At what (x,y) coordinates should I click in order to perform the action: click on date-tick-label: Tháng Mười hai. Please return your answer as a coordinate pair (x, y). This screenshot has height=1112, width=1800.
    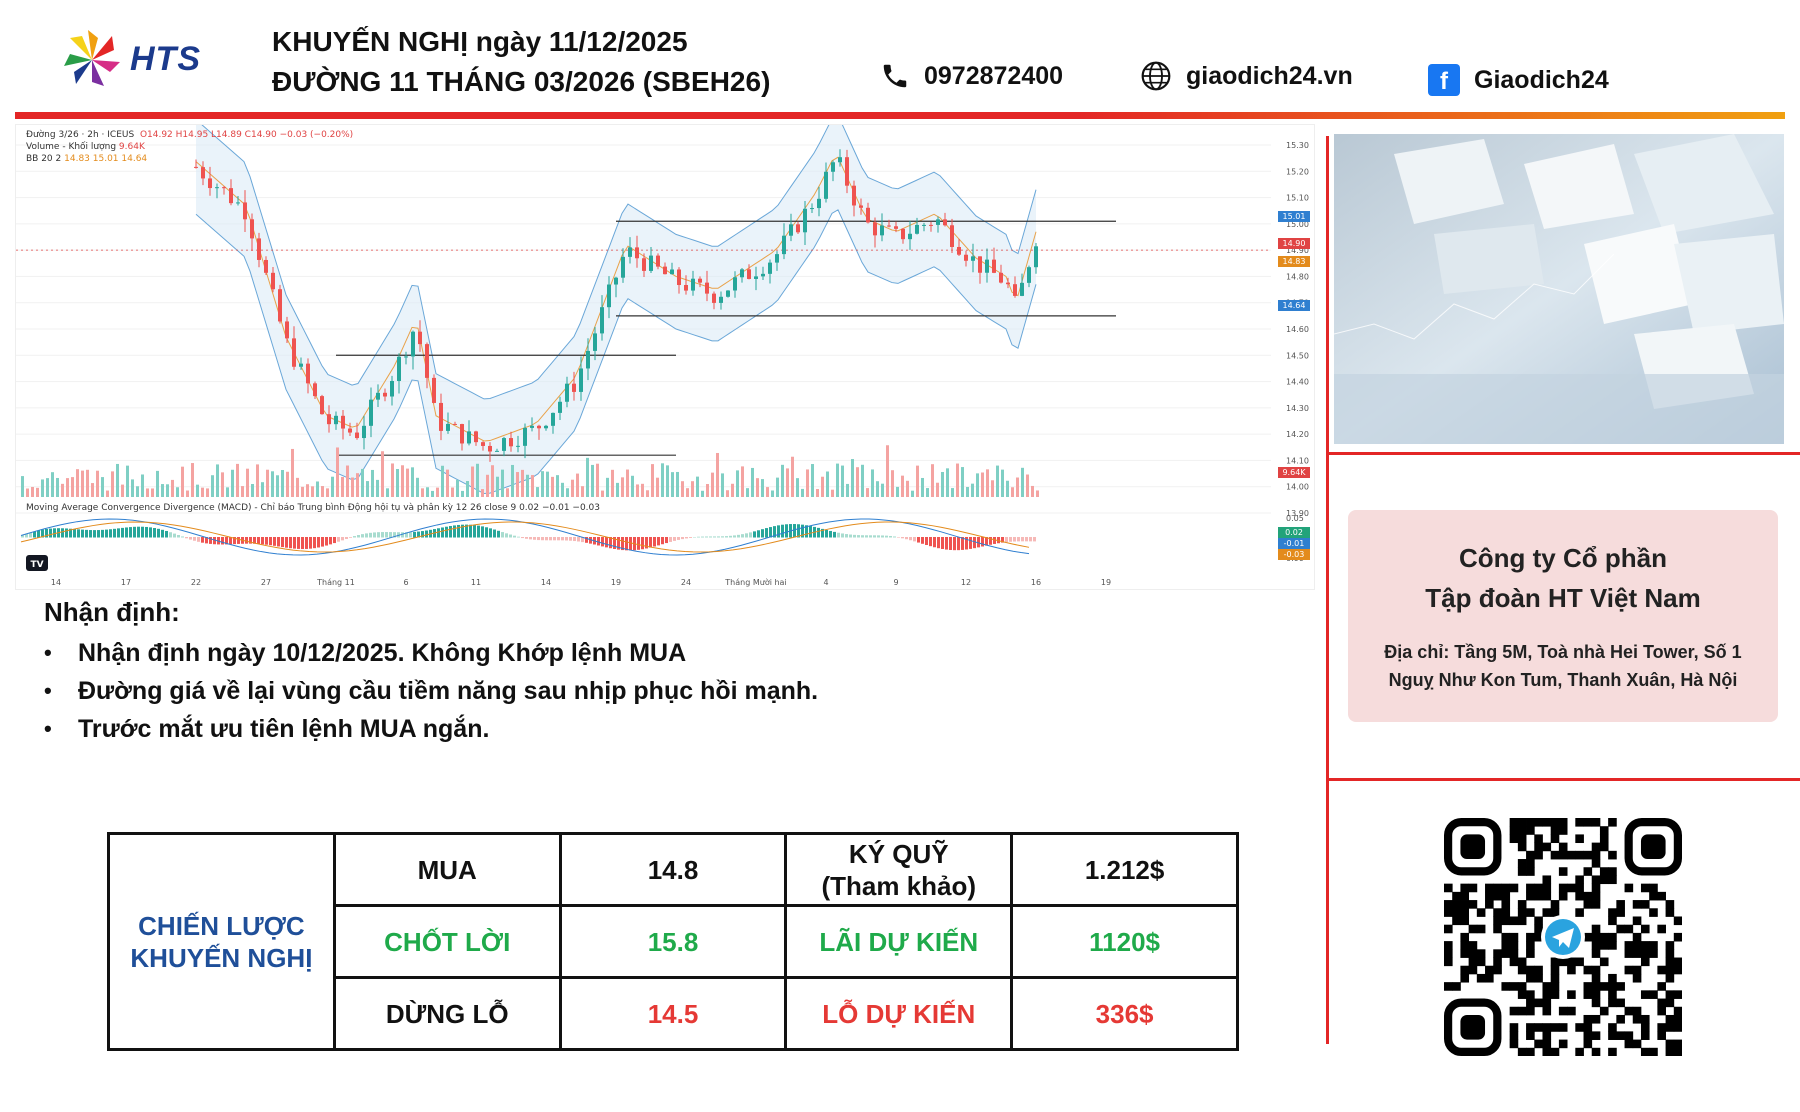
    Looking at the image, I should click on (755, 582).